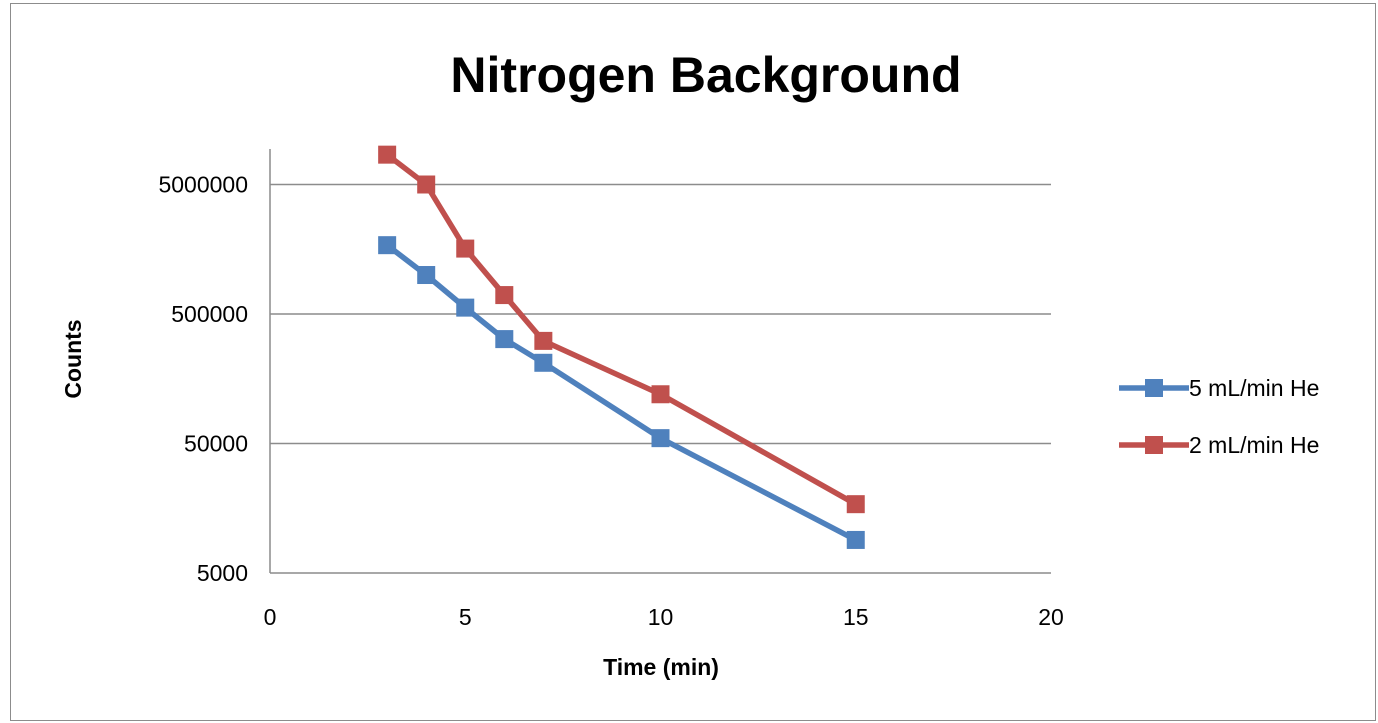 The width and height of the screenshot is (1378, 723). Describe the element at coordinates (465, 617) in the screenshot. I see `x-tick-label: 5` at that location.